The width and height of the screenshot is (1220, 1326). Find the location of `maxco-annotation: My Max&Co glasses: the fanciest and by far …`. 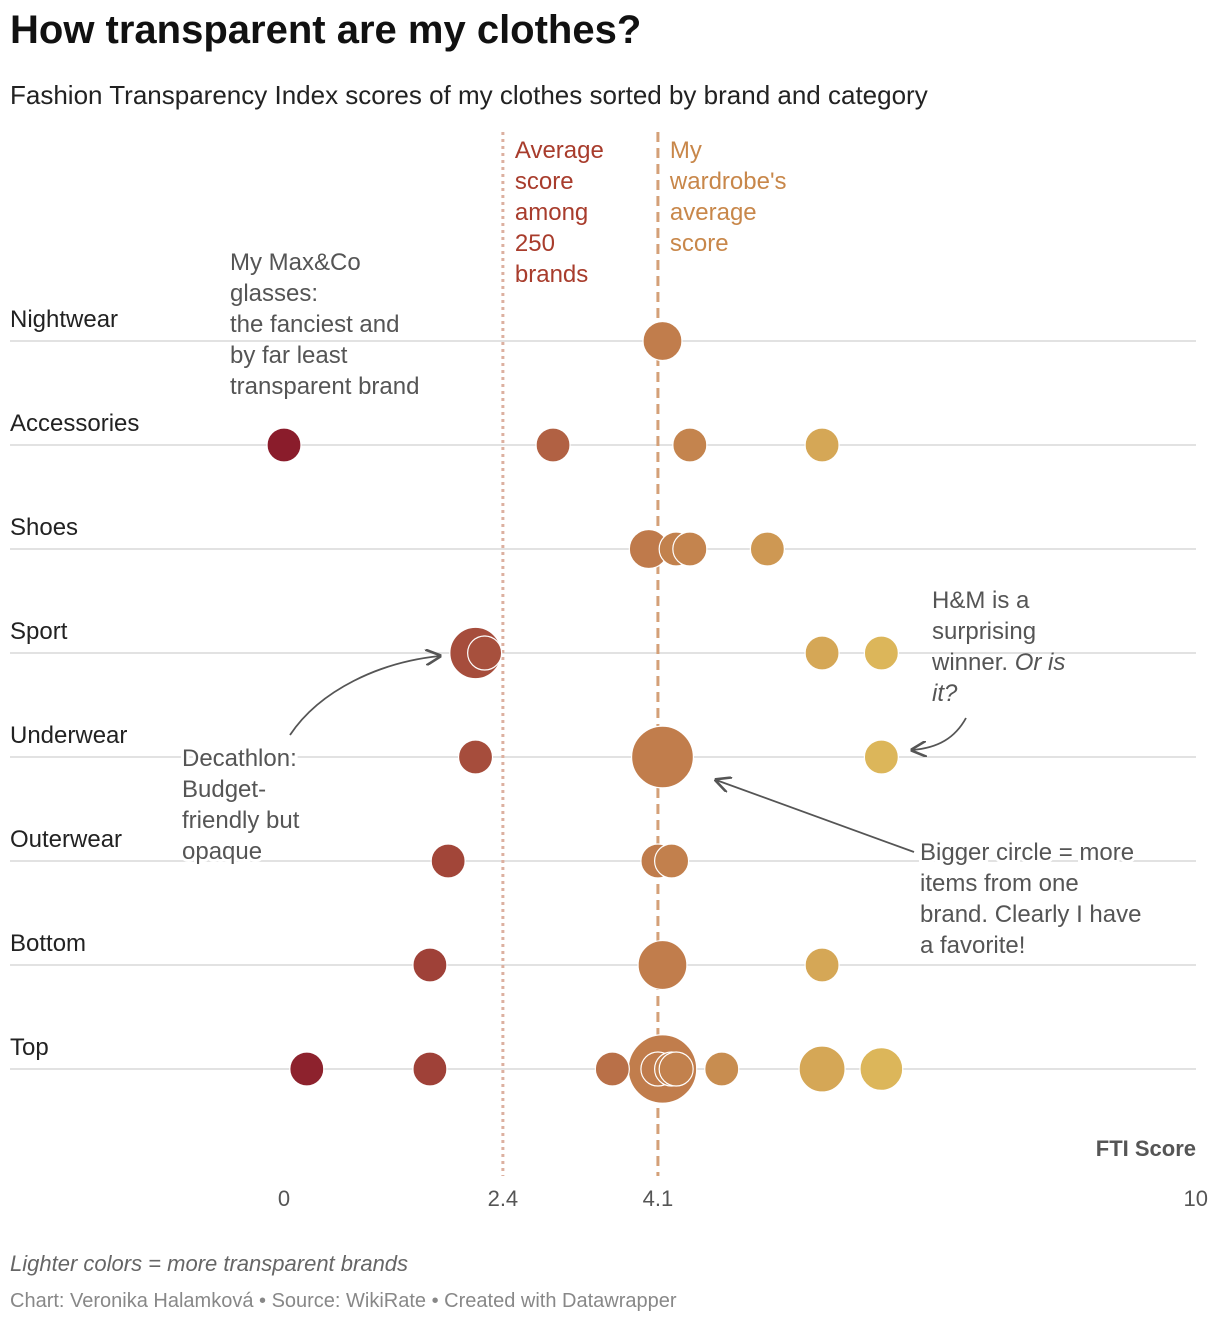

maxco-annotation: My Max&Co glasses: the fanciest and by far … is located at coordinates (324, 324).